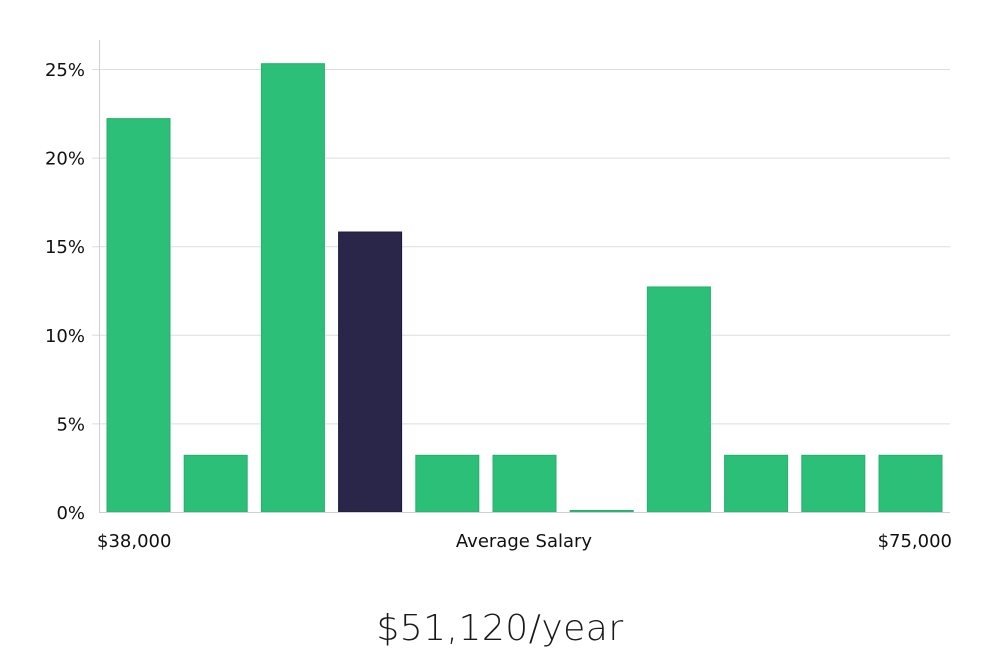 This screenshot has width=1000, height=660. Describe the element at coordinates (65, 70) in the screenshot. I see `y-tick-label: 25%` at that location.